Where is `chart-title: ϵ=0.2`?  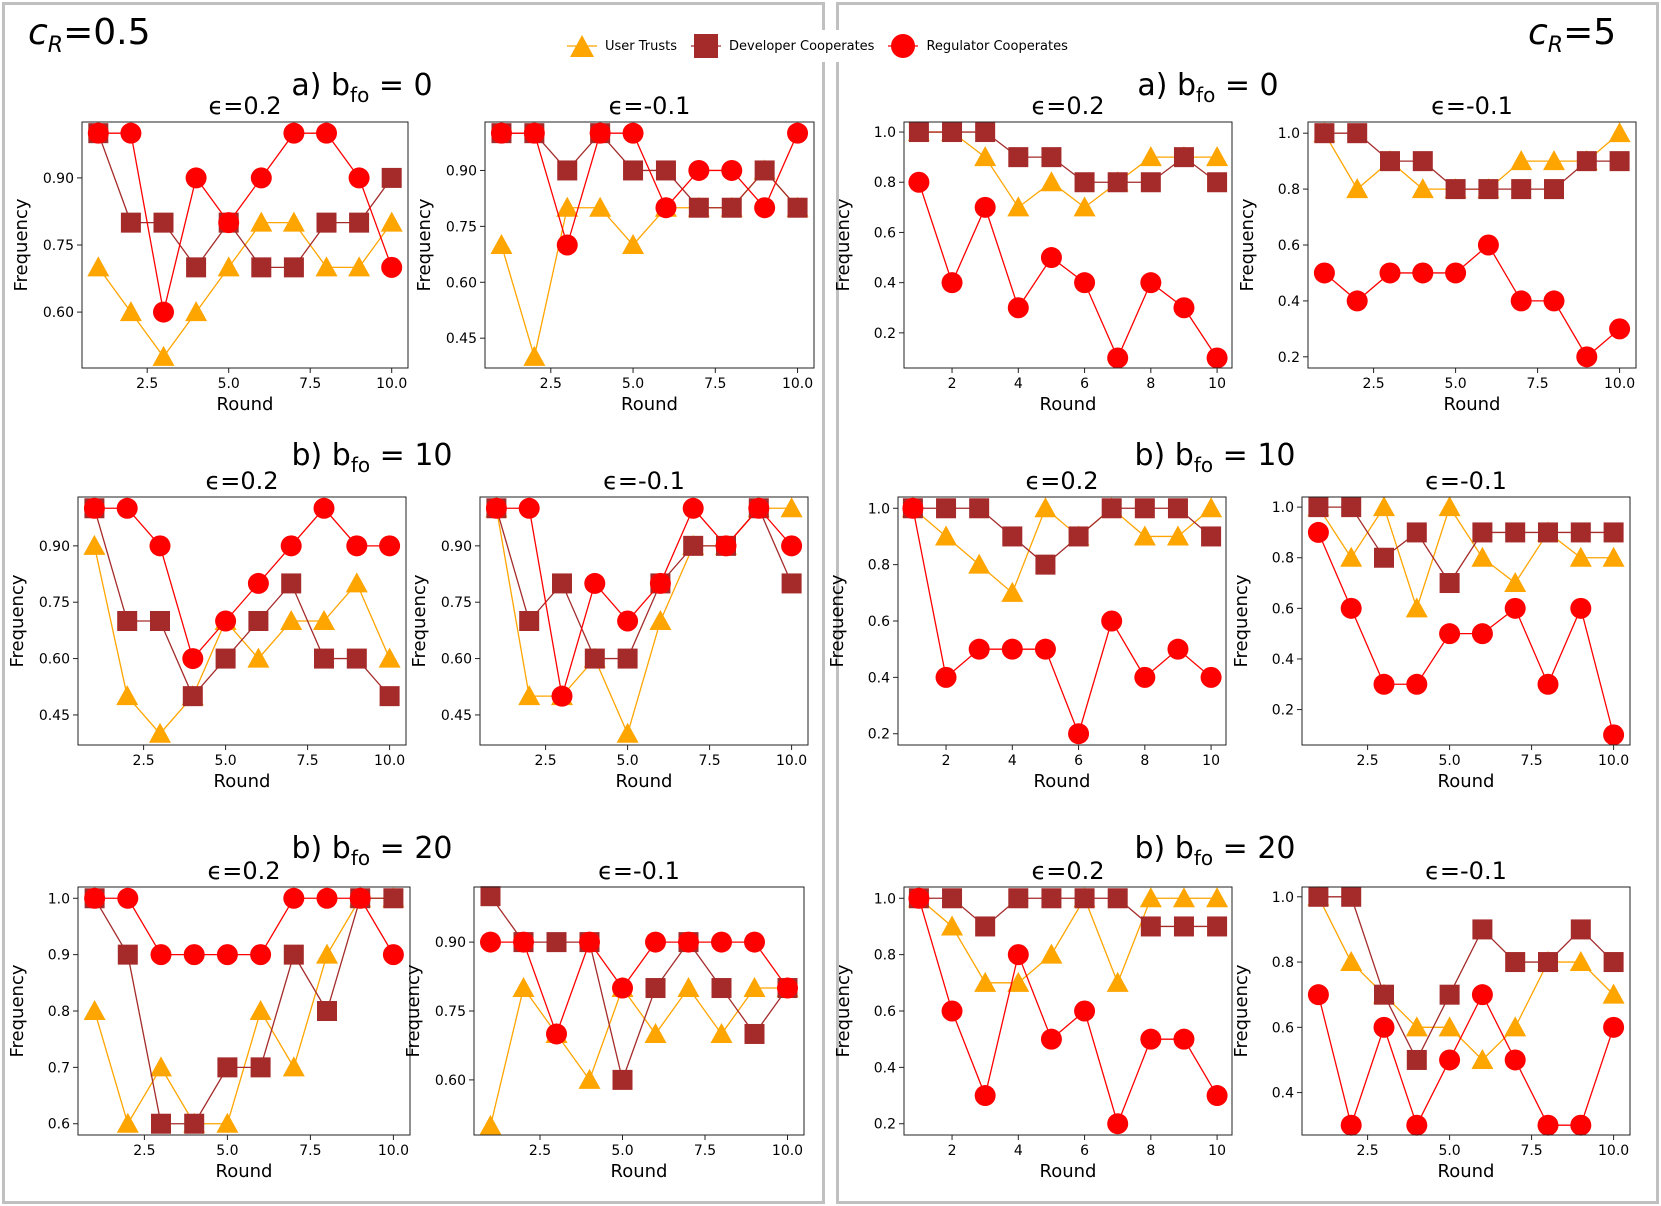 chart-title: ϵ=0.2 is located at coordinates (1061, 481).